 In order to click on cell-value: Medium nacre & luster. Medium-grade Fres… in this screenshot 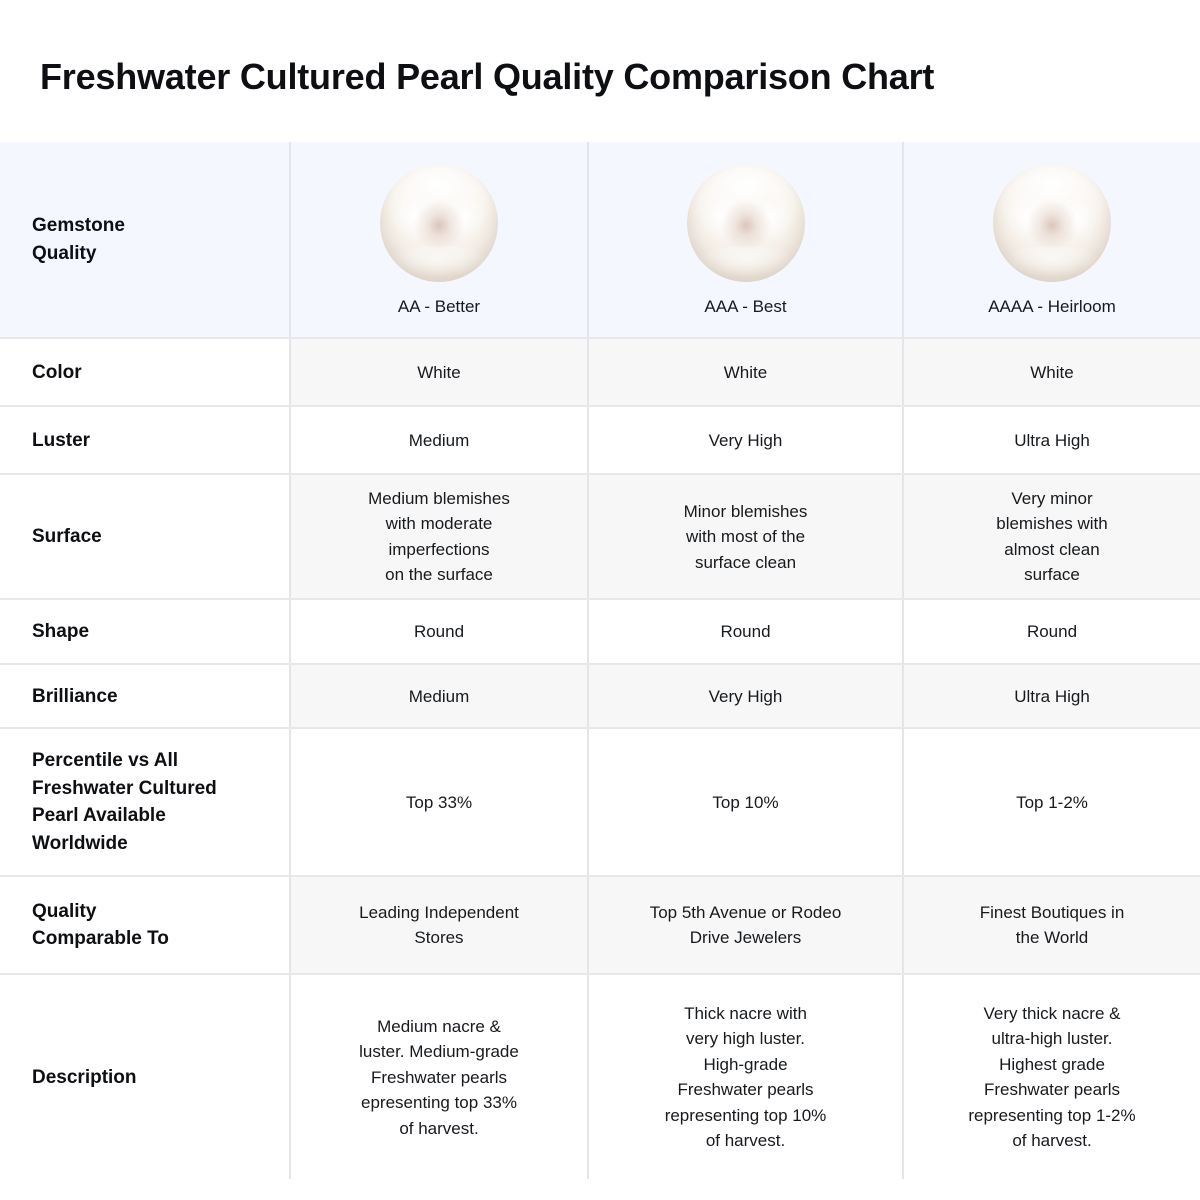, I will do `click(438, 1077)`.